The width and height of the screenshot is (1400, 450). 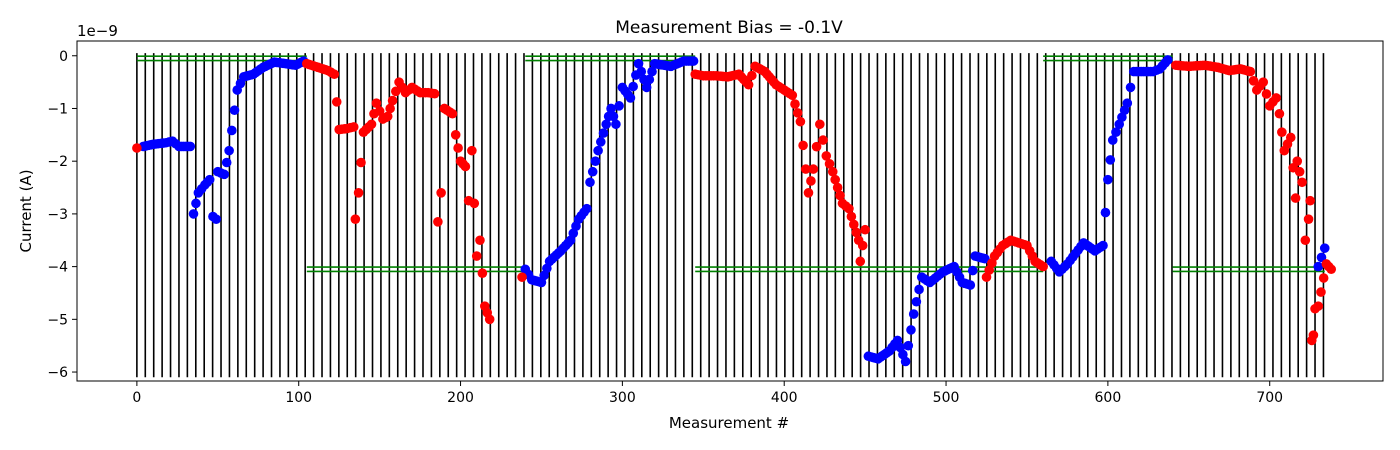 What do you see at coordinates (57, 320) in the screenshot?
I see `y-tick-label: −5` at bounding box center [57, 320].